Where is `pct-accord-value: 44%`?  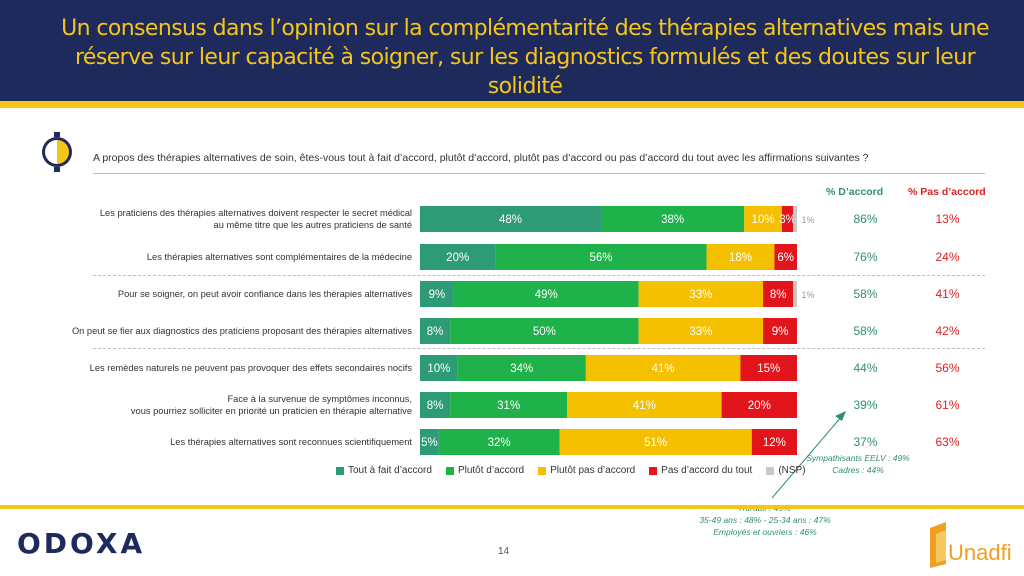 pct-accord-value: 44% is located at coordinates (865, 368).